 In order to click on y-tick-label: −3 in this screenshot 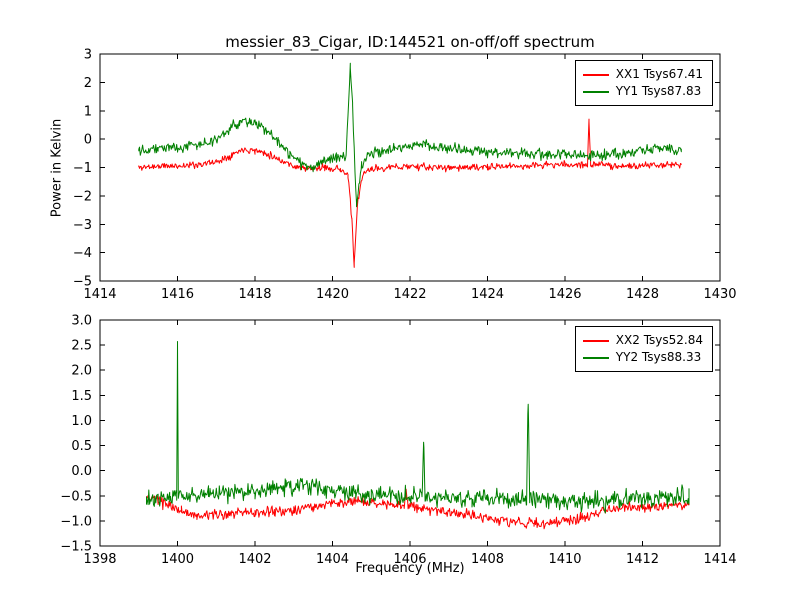, I will do `click(82, 225)`.